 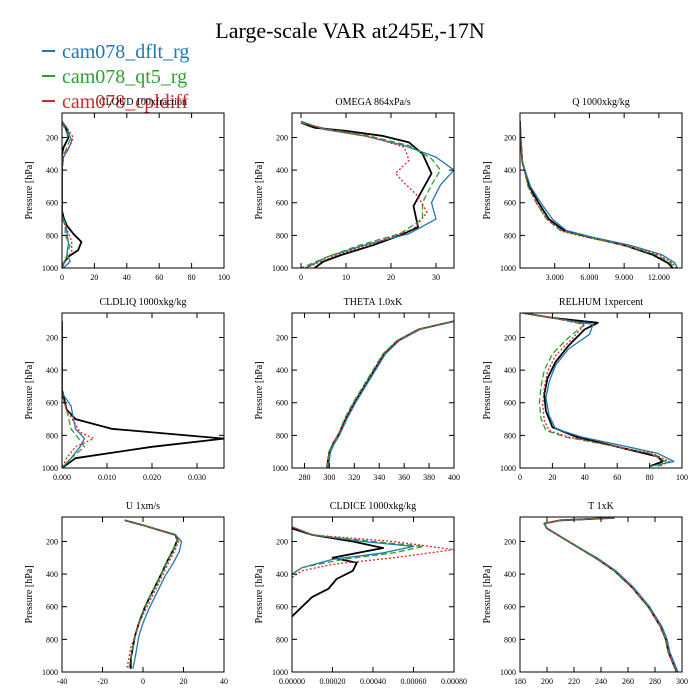 What do you see at coordinates (350, 30) in the screenshot?
I see `figure-title: Large-scale VAR at245E,-17N` at bounding box center [350, 30].